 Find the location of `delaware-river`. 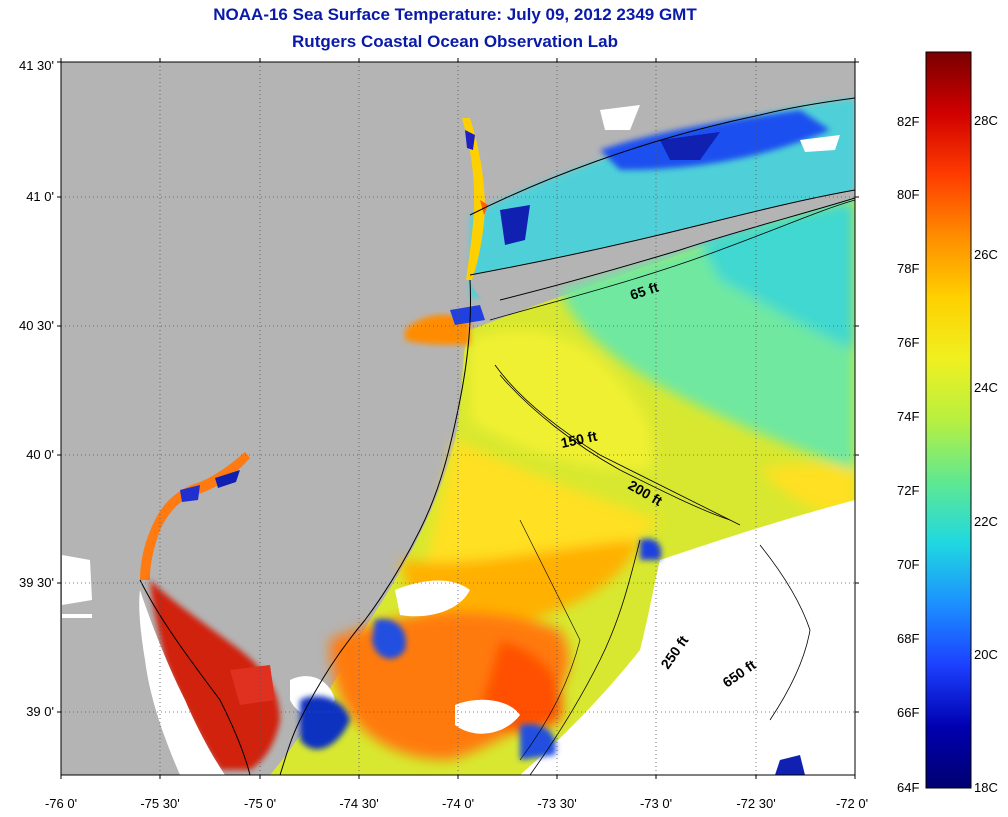

delaware-river is located at coordinates (195, 516).